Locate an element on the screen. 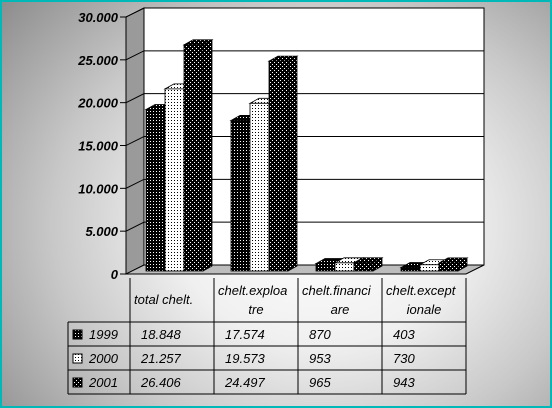  category-label-3: chelt.financi are is located at coordinates (337, 300).